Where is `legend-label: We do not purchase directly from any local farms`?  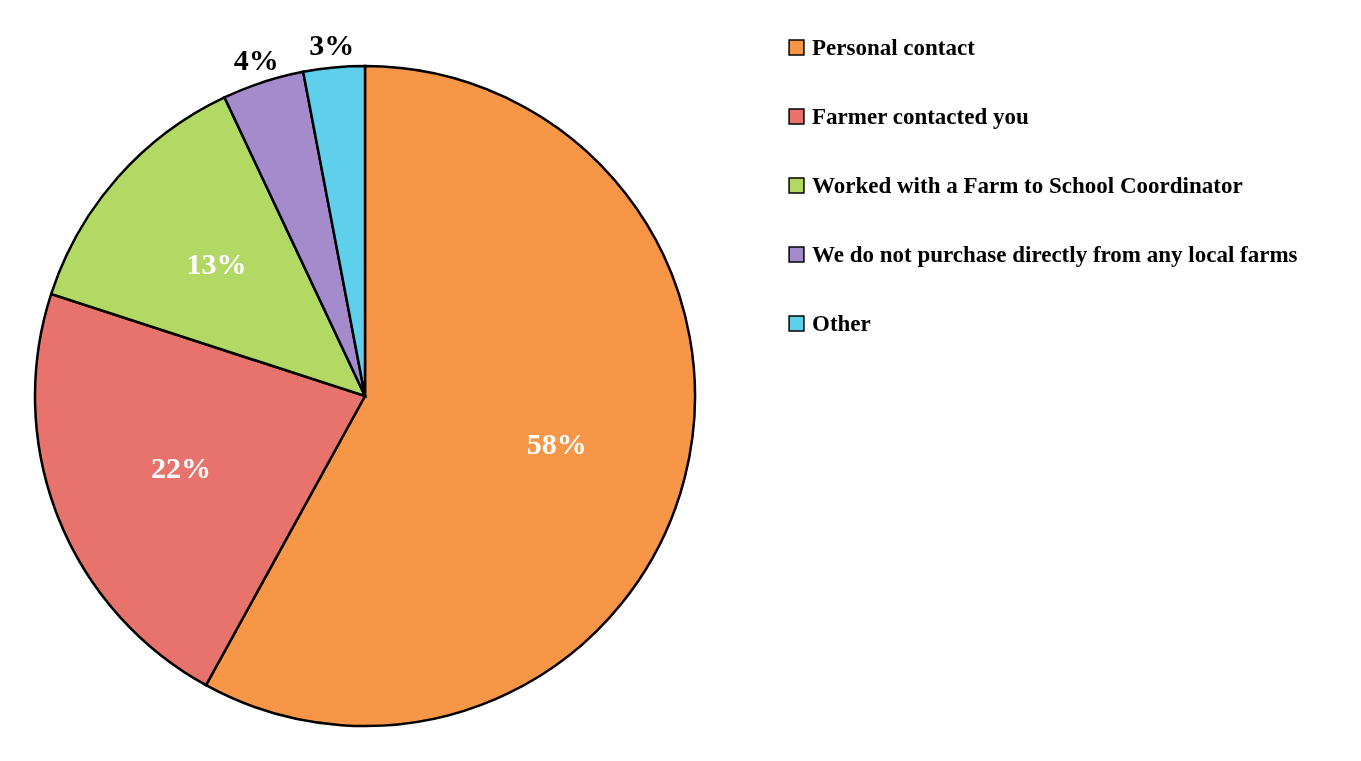
legend-label: We do not purchase directly from any local farms is located at coordinates (1055, 254).